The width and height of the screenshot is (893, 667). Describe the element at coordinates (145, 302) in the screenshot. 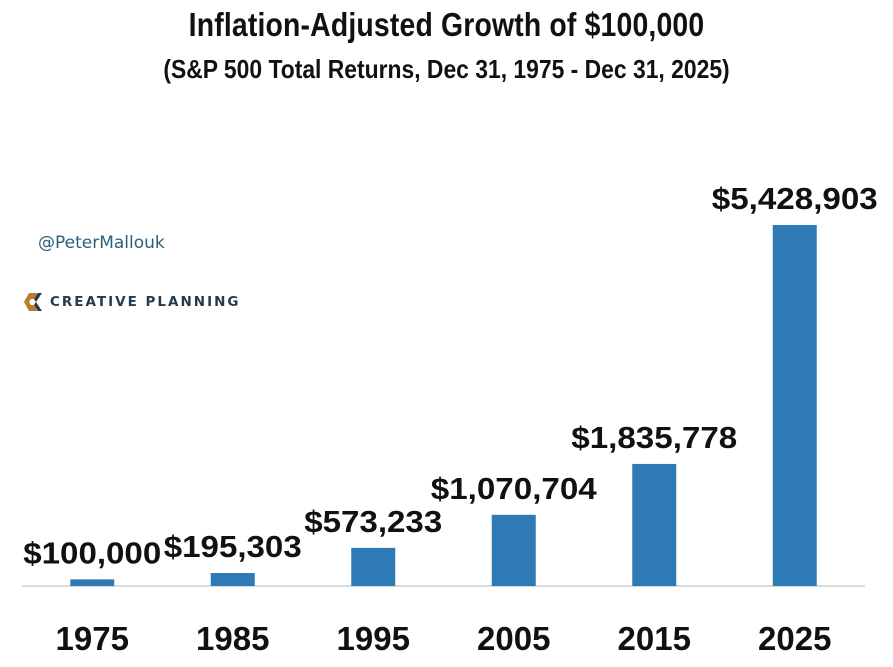

I see `brand-logo-text: CREATIVE PLANNING` at that location.